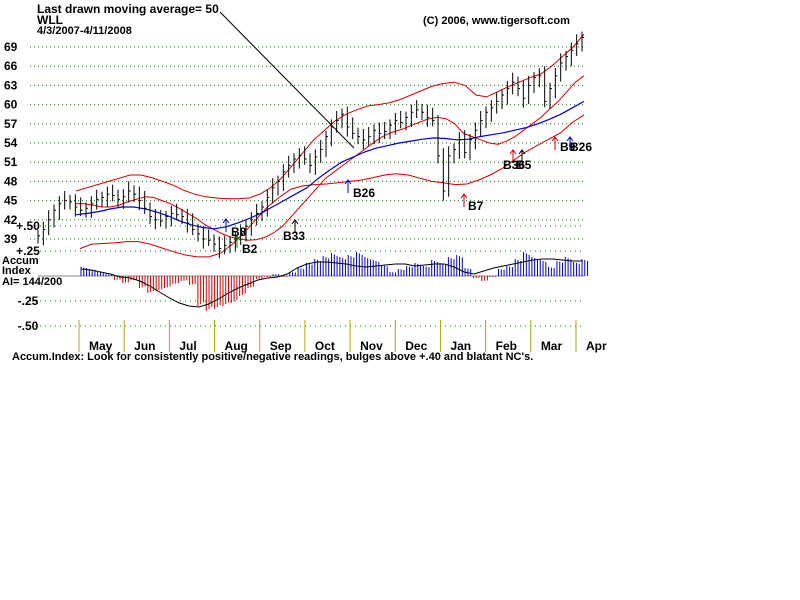 Image resolution: width=800 pixels, height=600 pixels. I want to click on price-tick-label: 39, so click(11, 239).